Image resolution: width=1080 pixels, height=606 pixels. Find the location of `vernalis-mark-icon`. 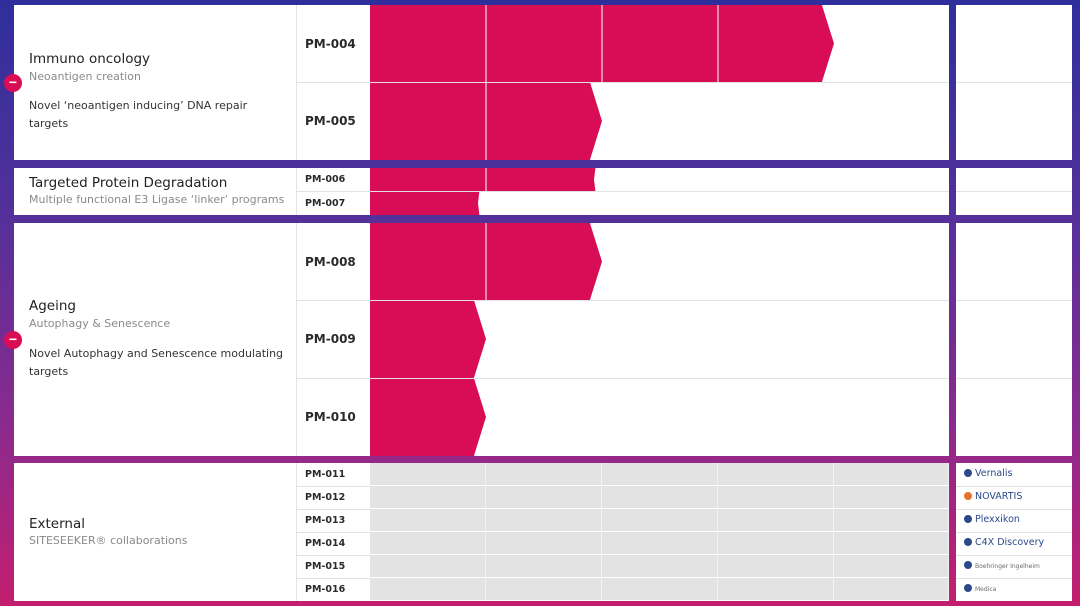

vernalis-mark-icon is located at coordinates (968, 473).